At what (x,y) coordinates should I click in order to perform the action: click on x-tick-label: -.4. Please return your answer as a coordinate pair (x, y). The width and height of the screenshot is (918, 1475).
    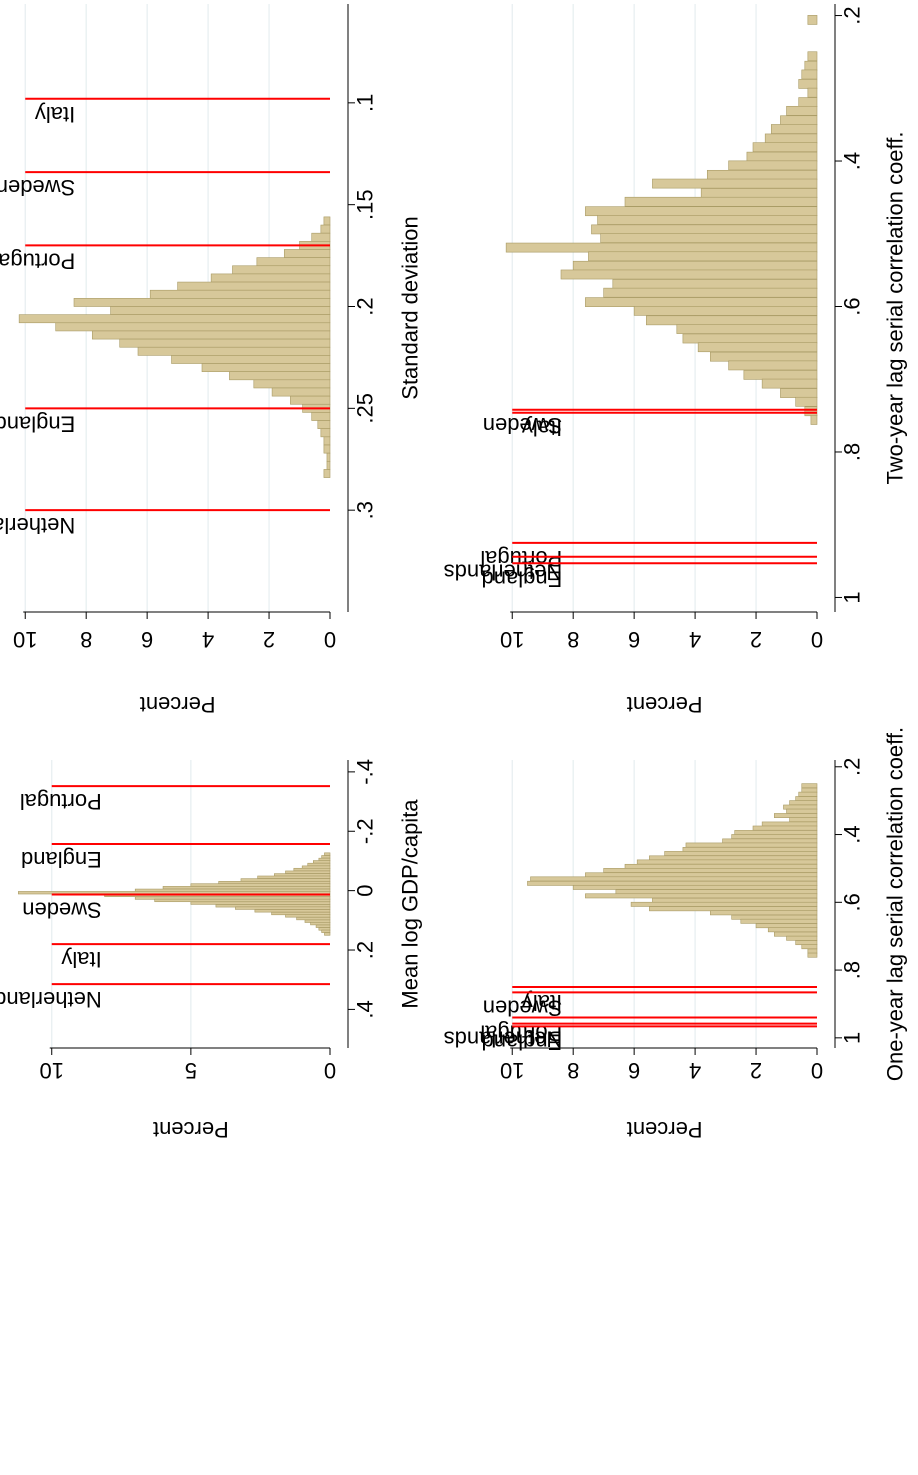
    Looking at the image, I should click on (365, 772).